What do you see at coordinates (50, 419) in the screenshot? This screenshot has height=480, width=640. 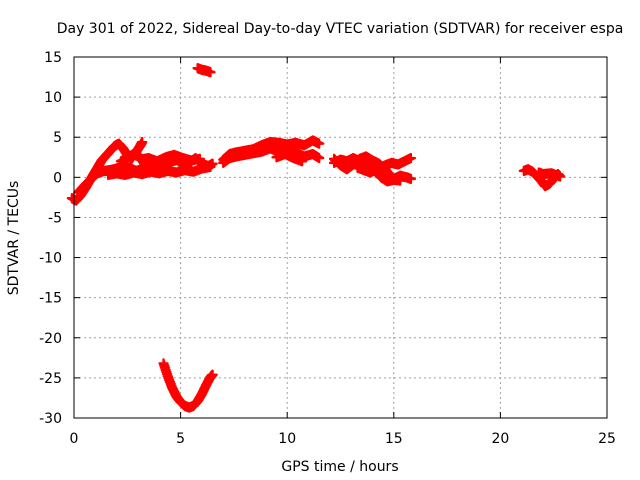 I see `y-tick-label: -30` at bounding box center [50, 419].